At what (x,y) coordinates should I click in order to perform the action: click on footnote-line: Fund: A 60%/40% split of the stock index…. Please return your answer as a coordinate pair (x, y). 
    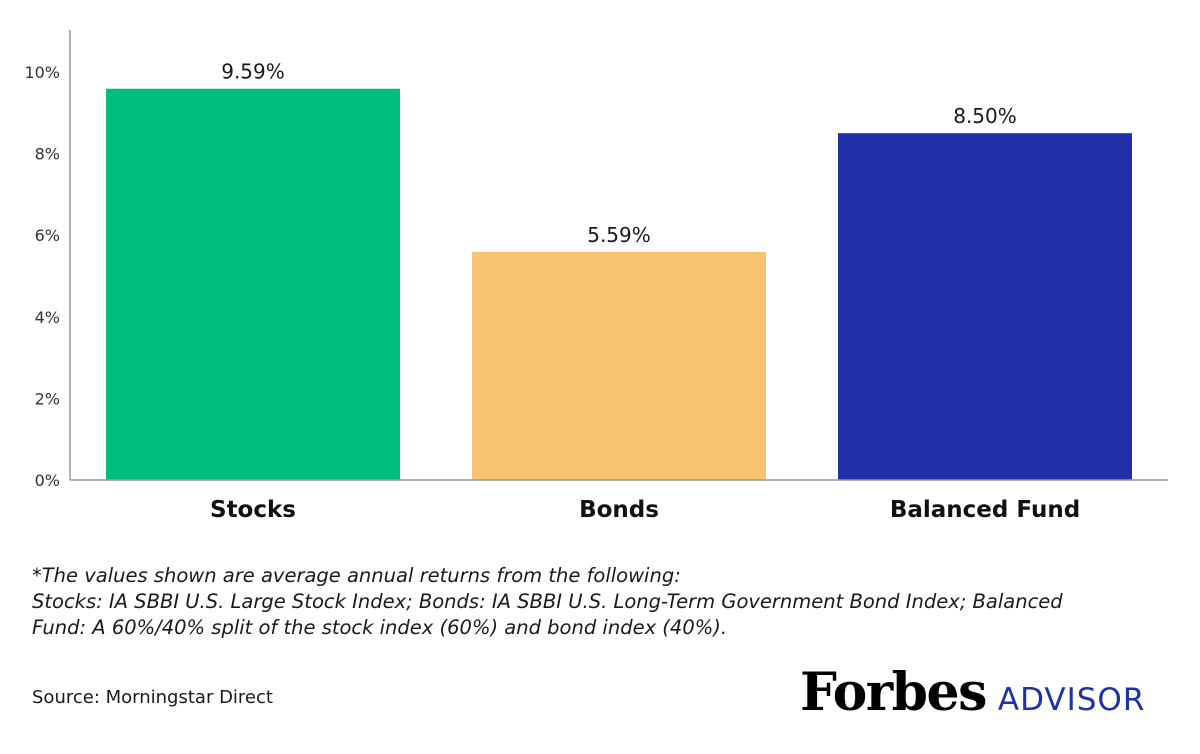
    Looking at the image, I should click on (380, 627).